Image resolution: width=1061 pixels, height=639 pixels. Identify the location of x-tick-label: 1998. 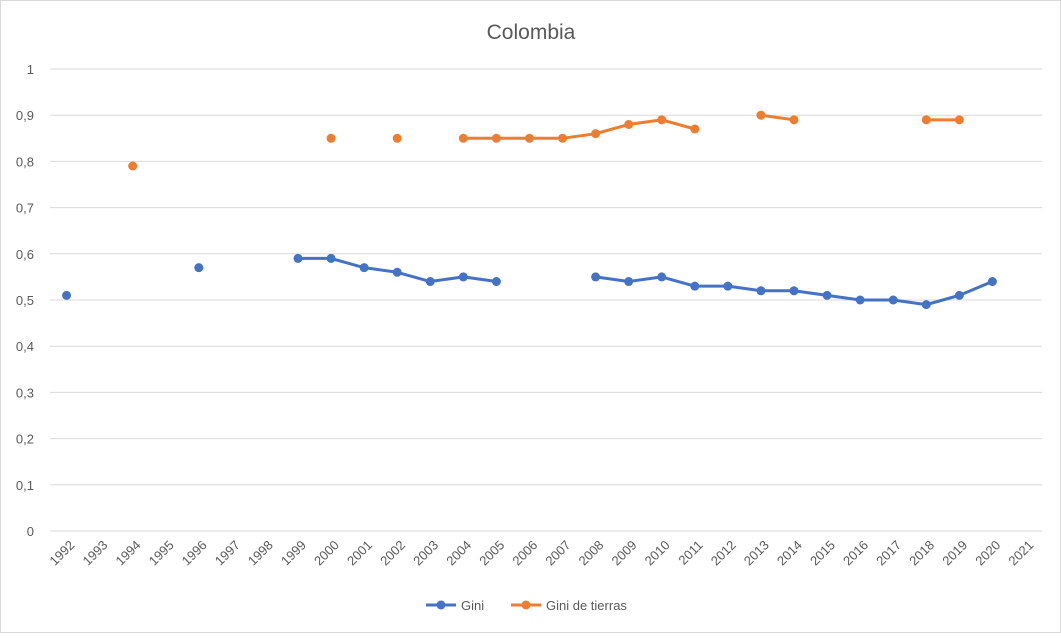
(260, 552).